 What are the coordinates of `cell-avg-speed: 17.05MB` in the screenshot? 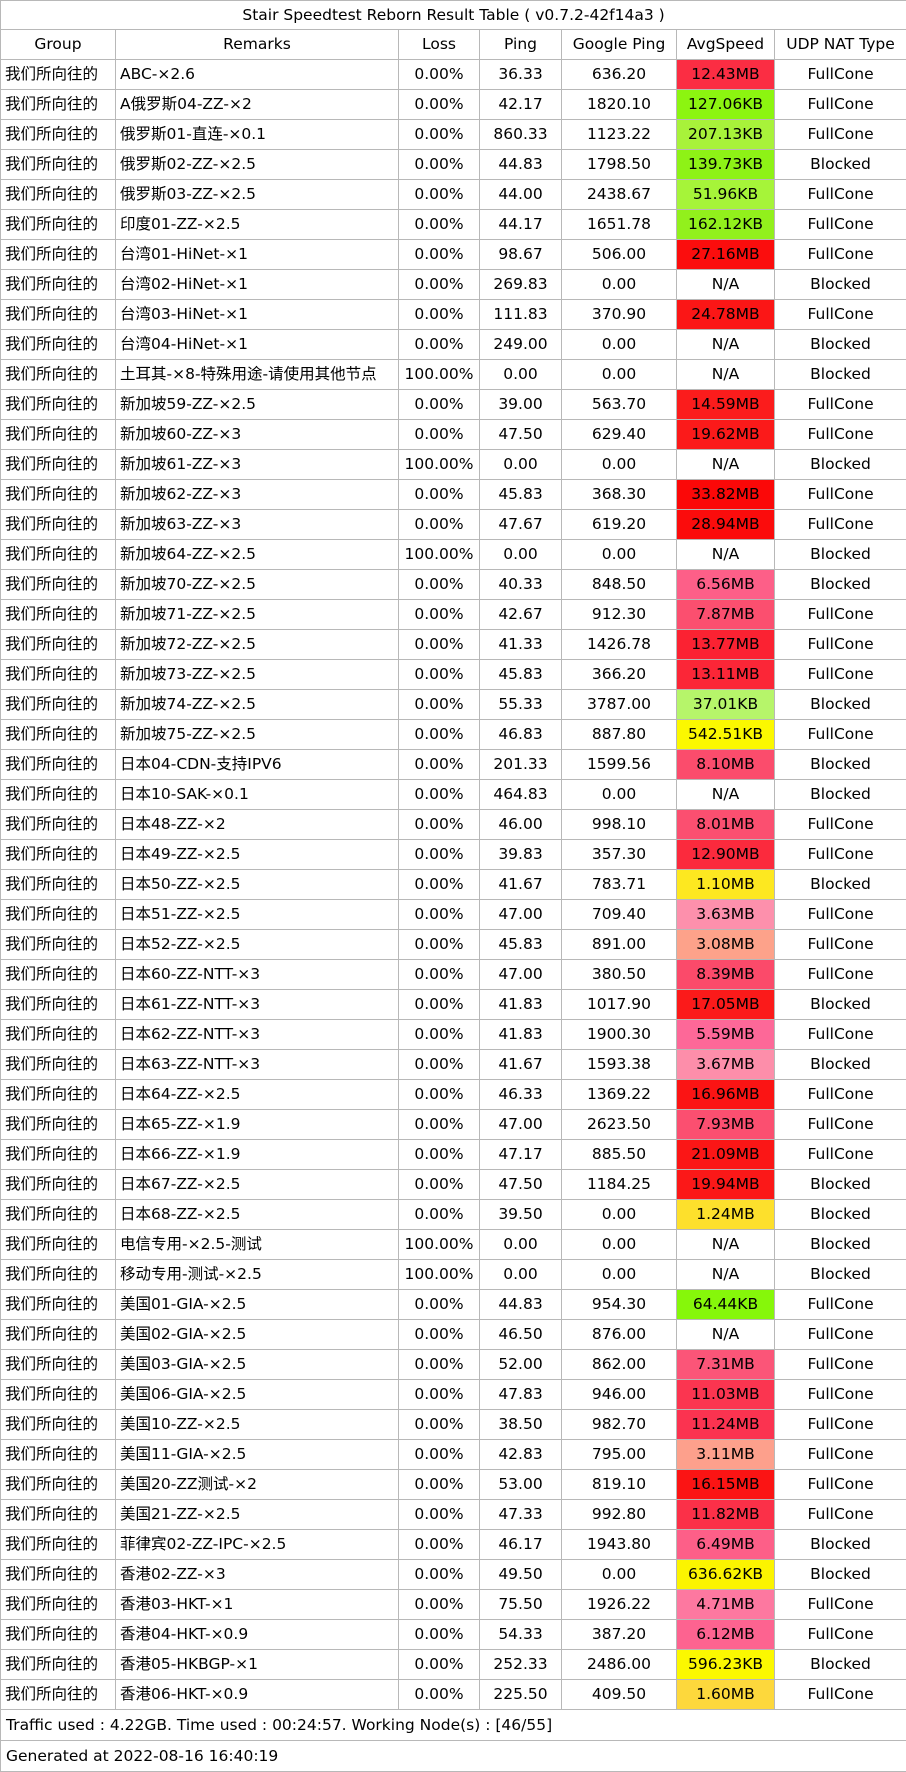 It's located at (726, 1005).